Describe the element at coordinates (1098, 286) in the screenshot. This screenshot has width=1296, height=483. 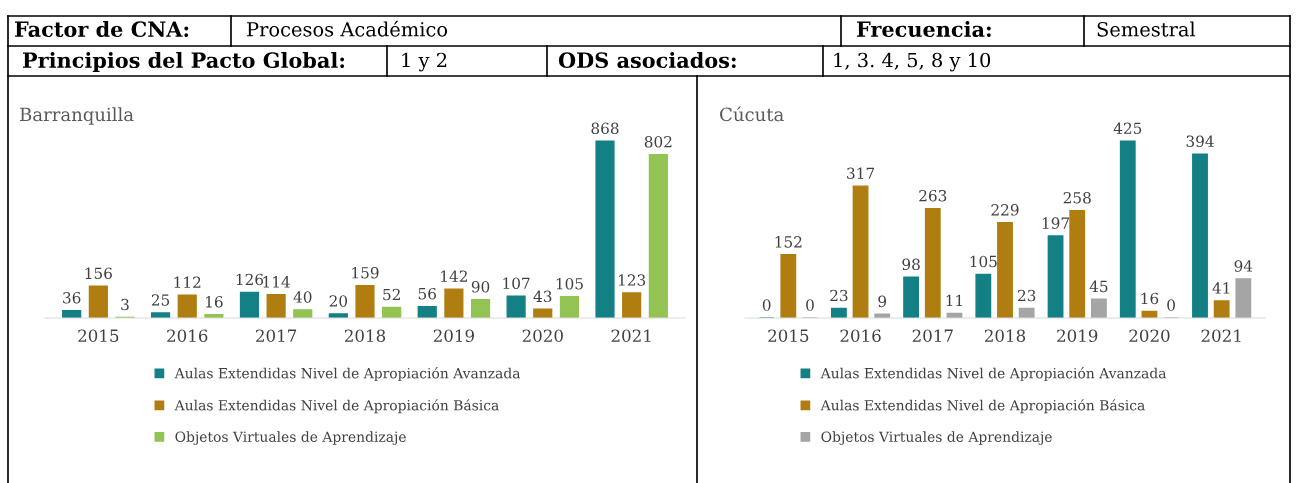
I see `data-label: 45` at that location.